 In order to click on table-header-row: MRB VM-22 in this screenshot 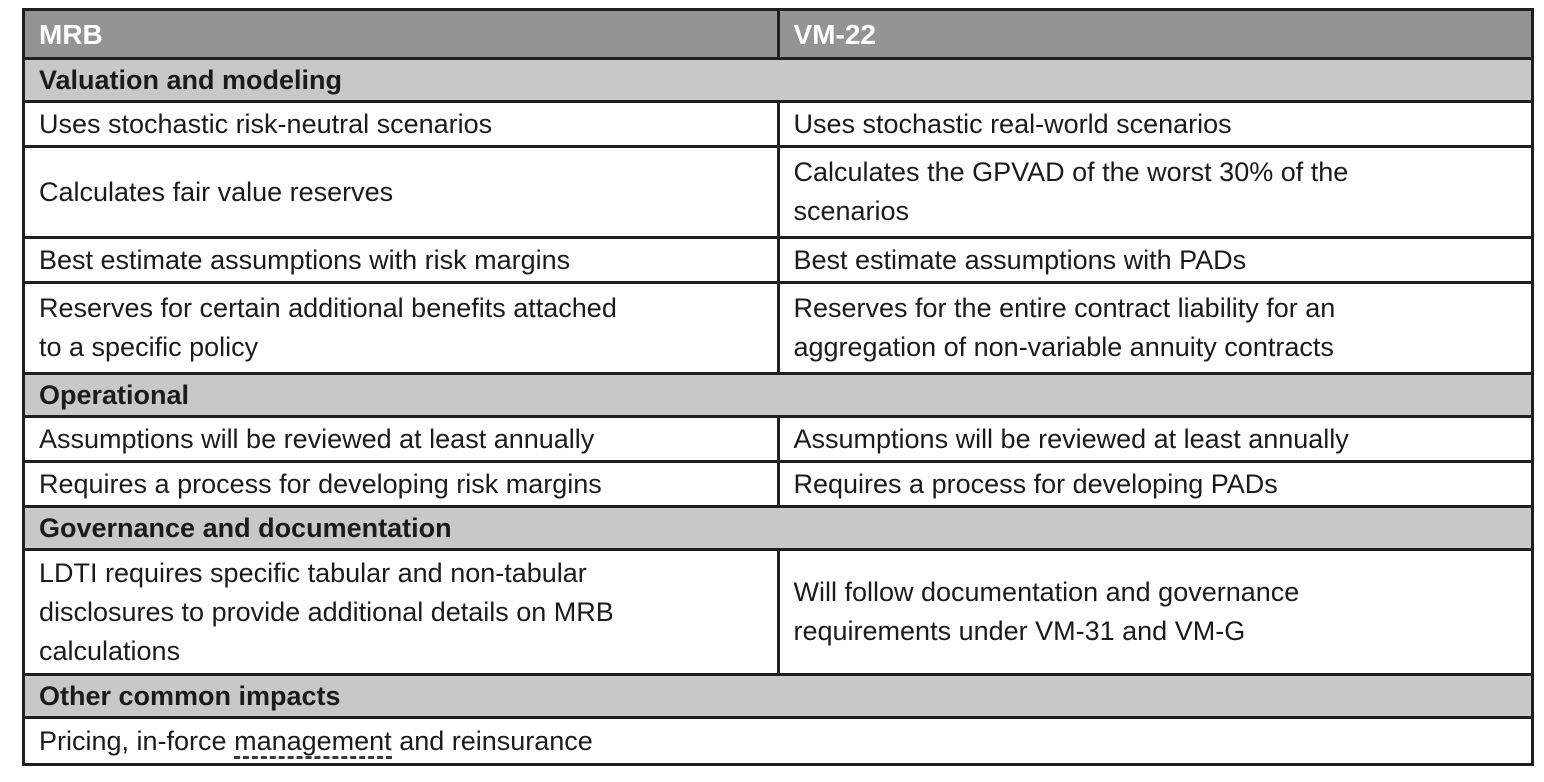, I will do `click(778, 35)`.